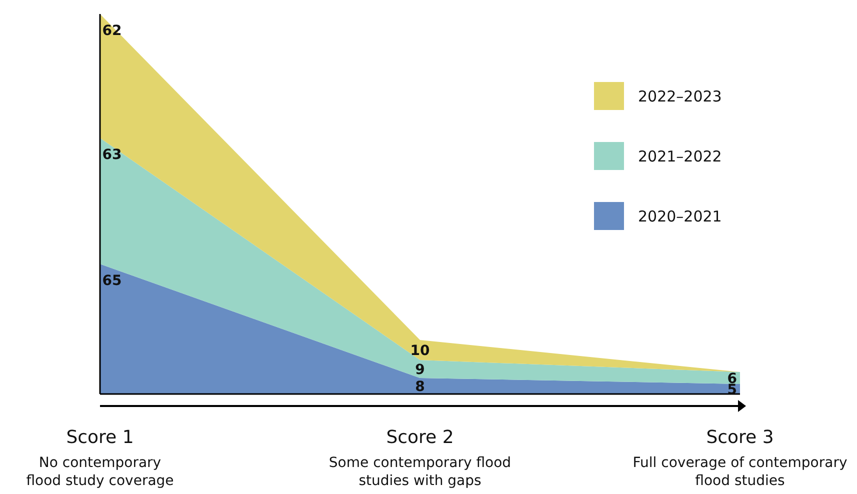  Describe the element at coordinates (112, 154) in the screenshot. I see `data-label: 63` at that location.